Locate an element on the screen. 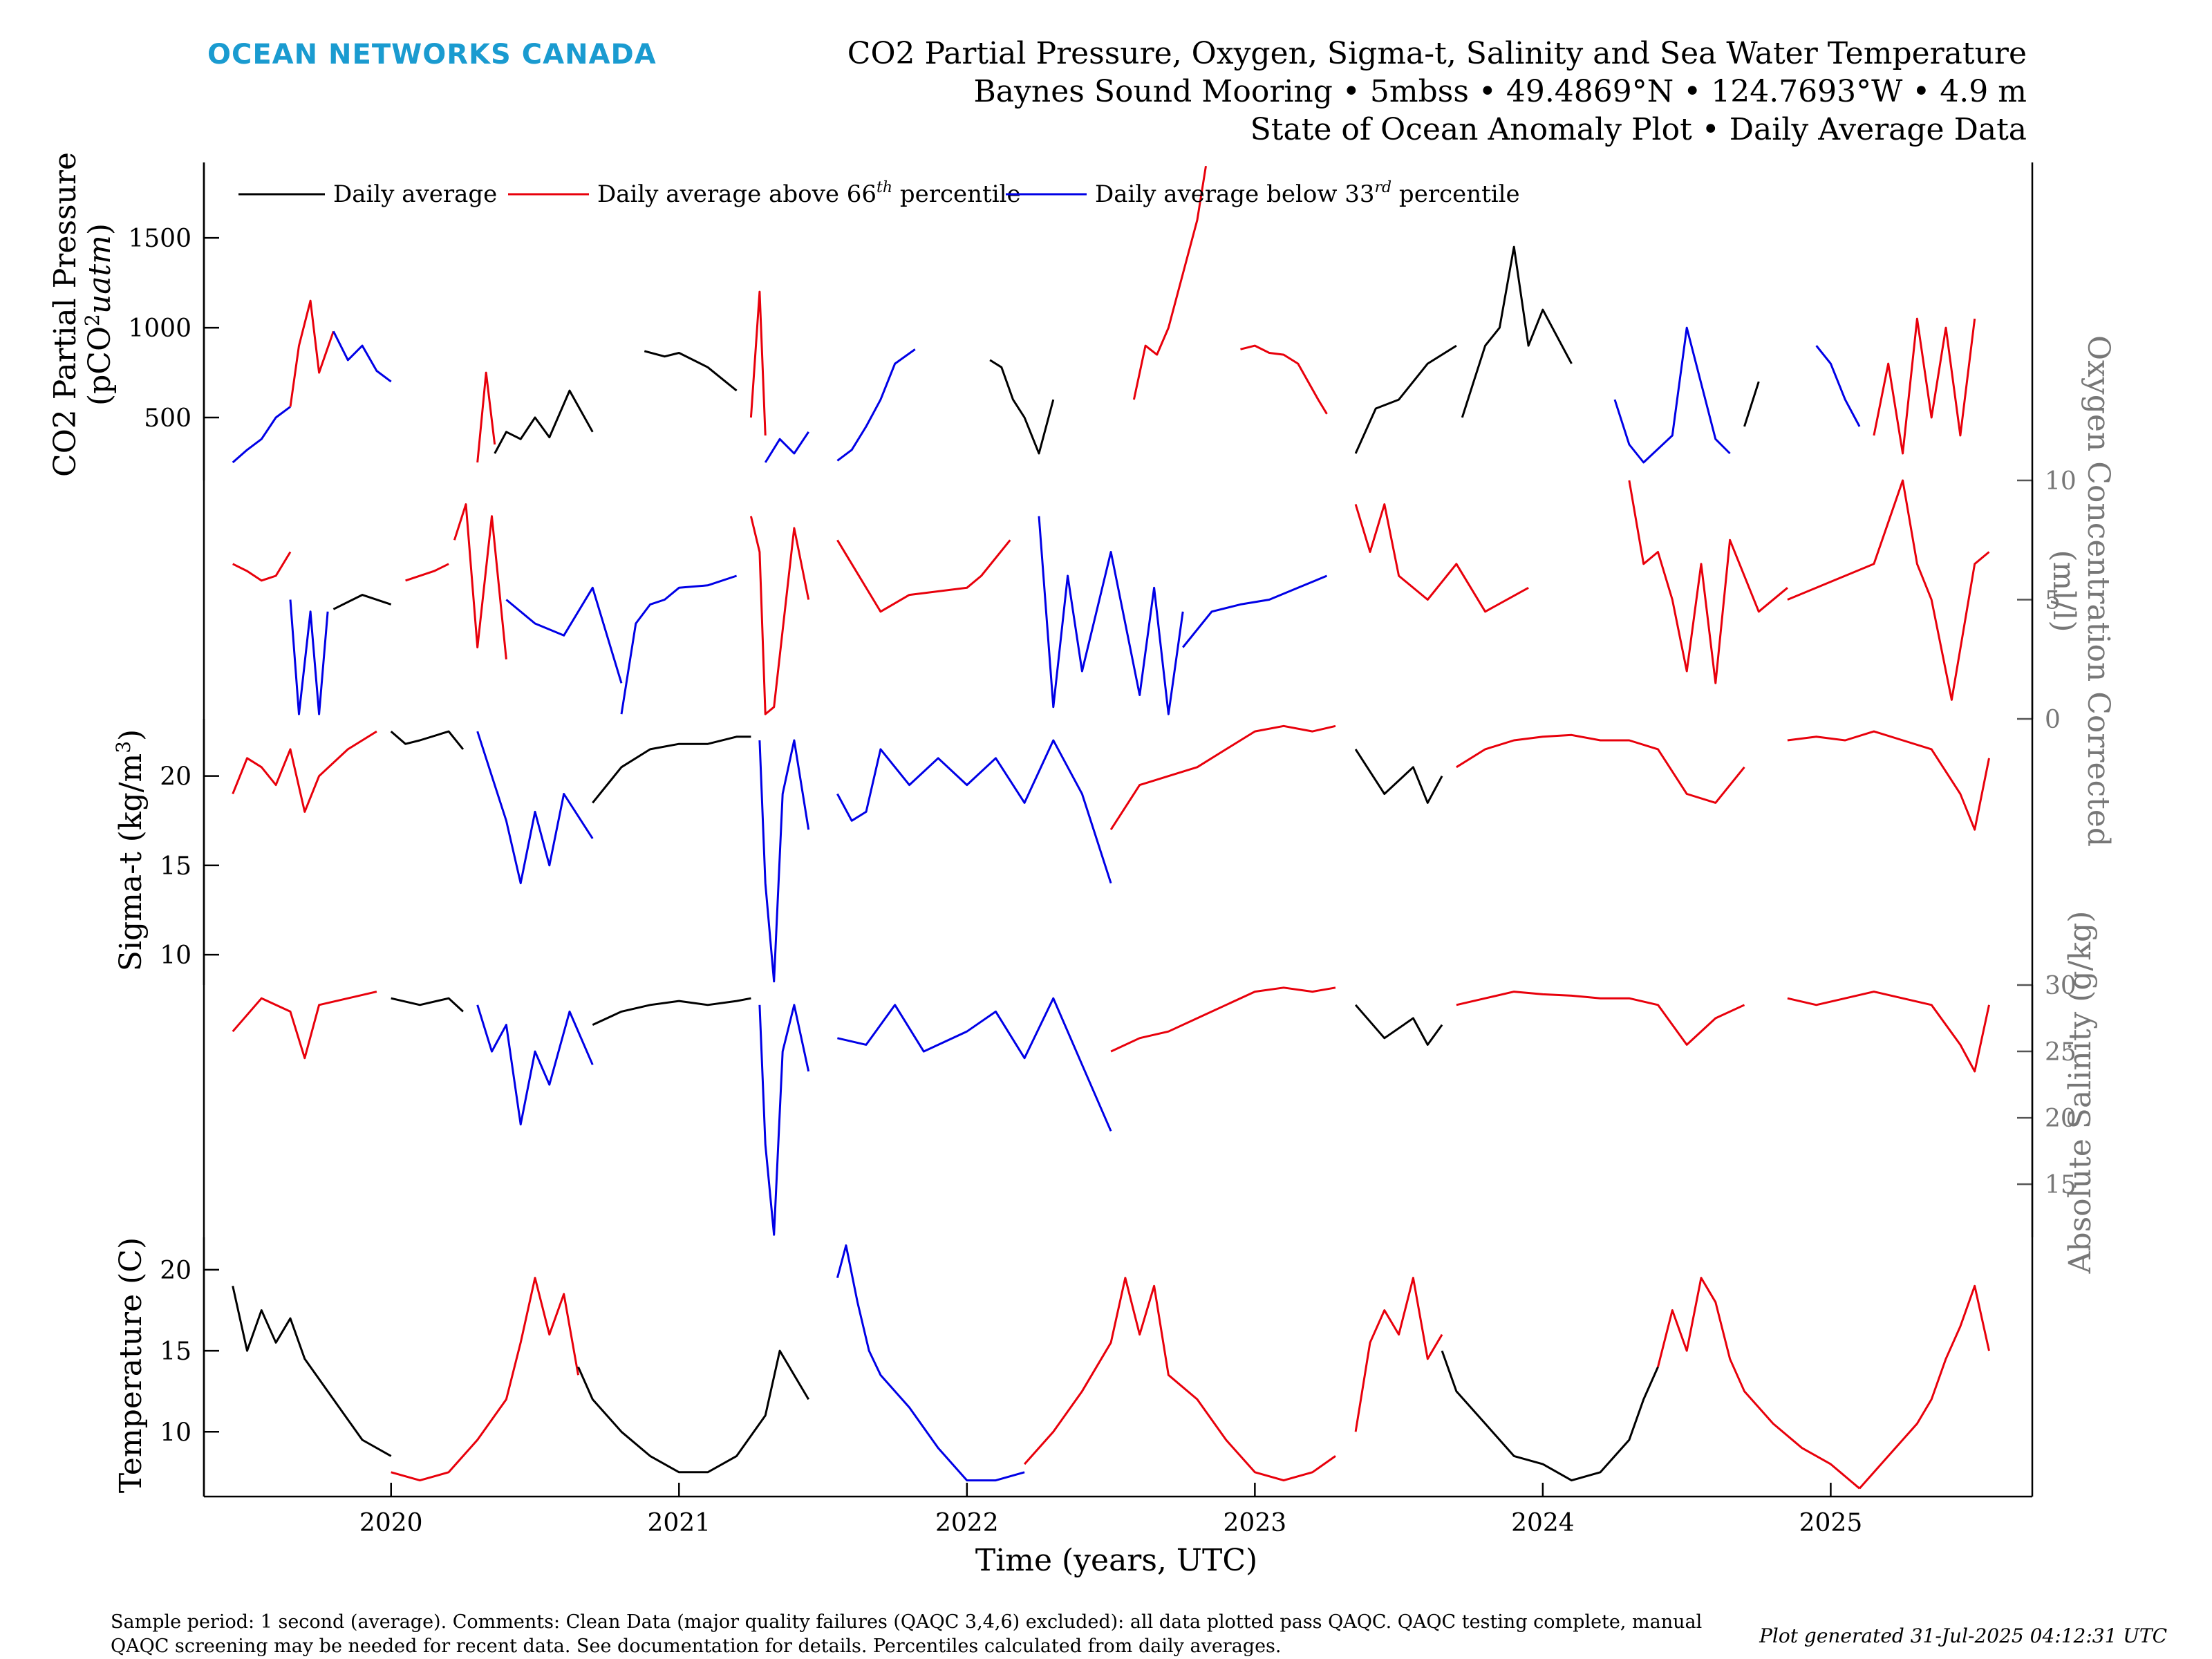 The image size is (2212, 1659). y-tick-label-oxygen-1: 5 is located at coordinates (2053, 601).